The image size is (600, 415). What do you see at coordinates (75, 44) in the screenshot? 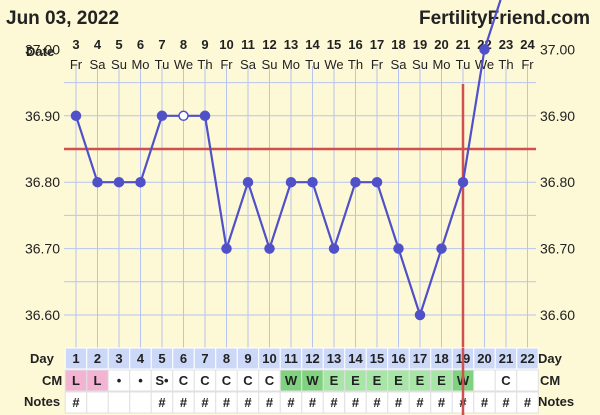
I see `date-label: 3` at bounding box center [75, 44].